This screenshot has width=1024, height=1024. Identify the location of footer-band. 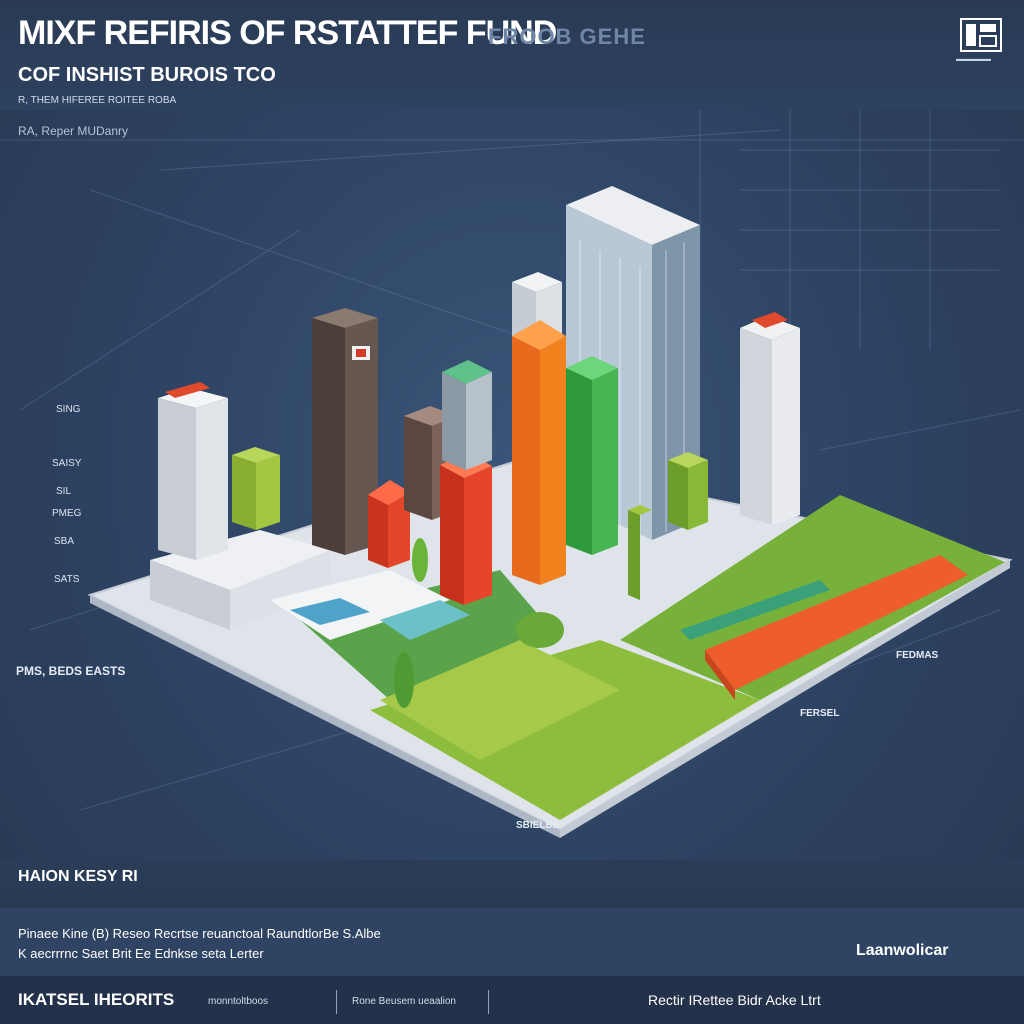
(512, 942).